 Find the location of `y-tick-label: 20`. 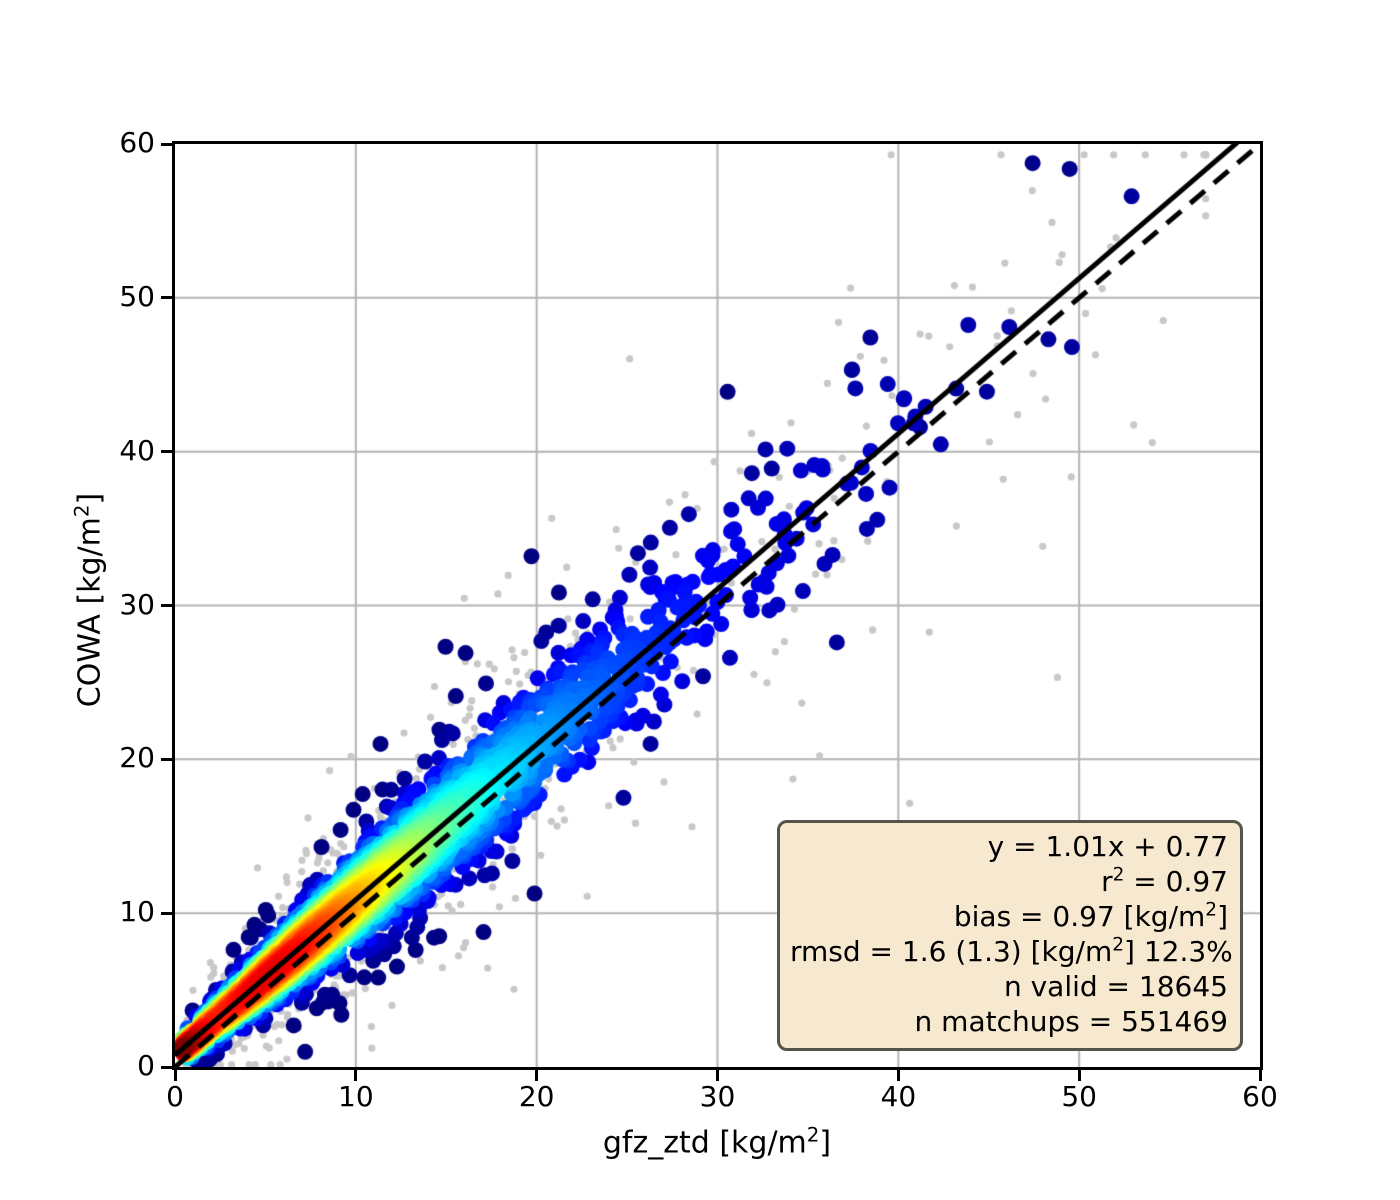

y-tick-label: 20 is located at coordinates (137, 758).